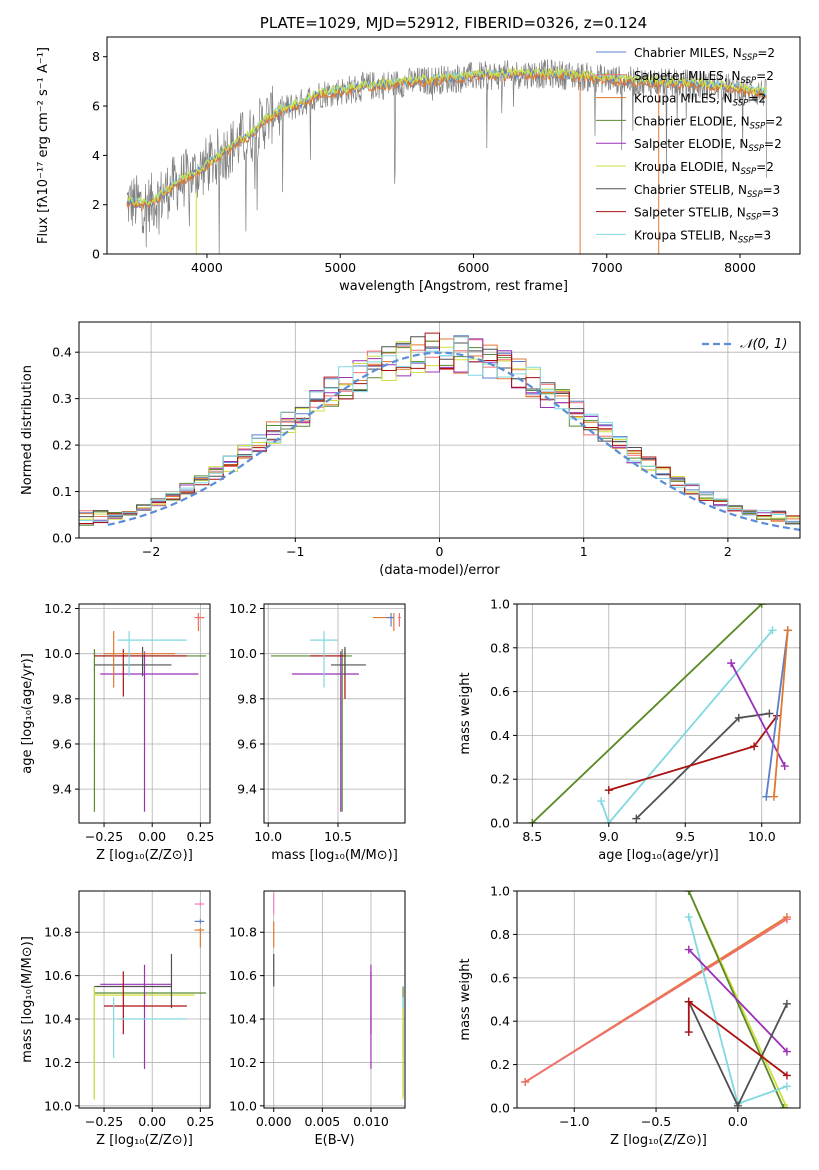 This screenshot has height=1170, width=819. Describe the element at coordinates (690, 190) in the screenshot. I see `legend-text: Chabrier STELIB, N` at that location.